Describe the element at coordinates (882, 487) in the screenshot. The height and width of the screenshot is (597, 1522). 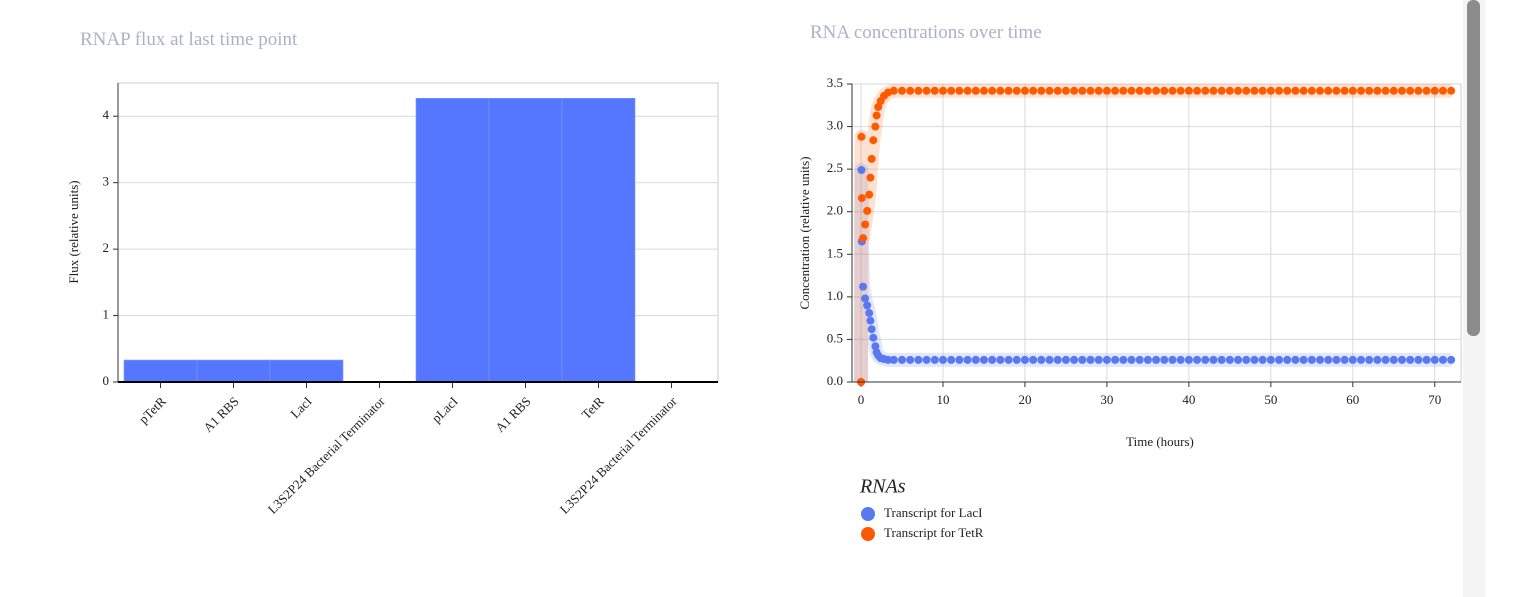
I see `legend-title: RNAs` at that location.